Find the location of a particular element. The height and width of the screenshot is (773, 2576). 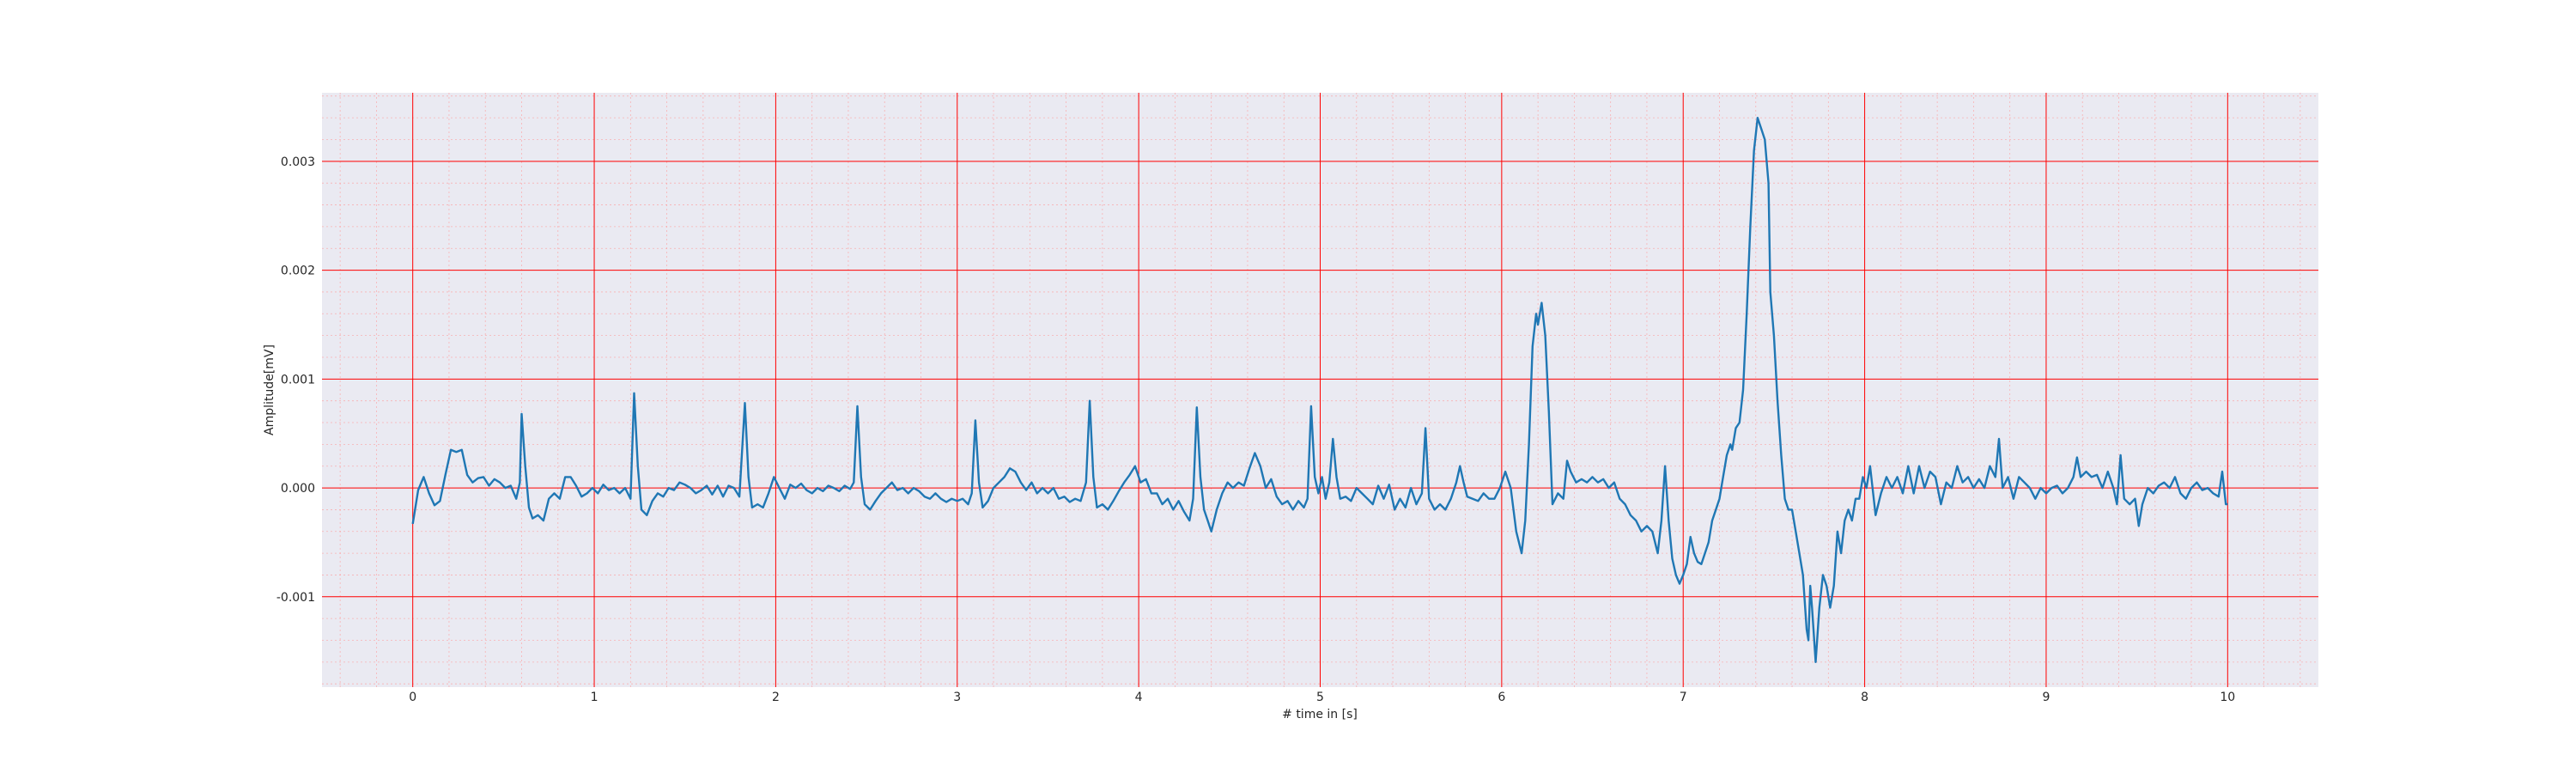

x-tick-label: 2 is located at coordinates (776, 697).